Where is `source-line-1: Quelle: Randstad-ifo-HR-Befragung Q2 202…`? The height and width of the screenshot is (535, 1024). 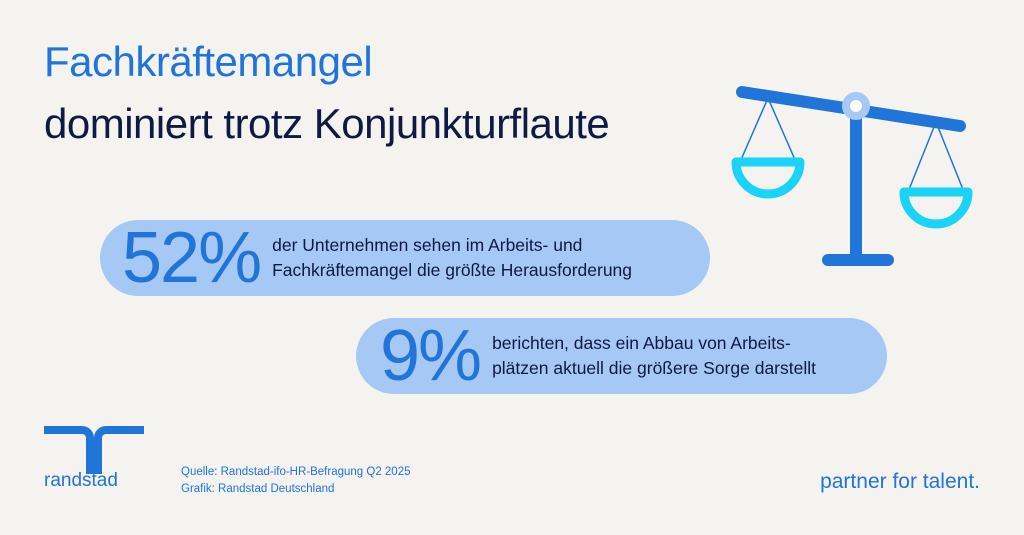 source-line-1: Quelle: Randstad-ifo-HR-Befragung Q2 202… is located at coordinates (296, 472).